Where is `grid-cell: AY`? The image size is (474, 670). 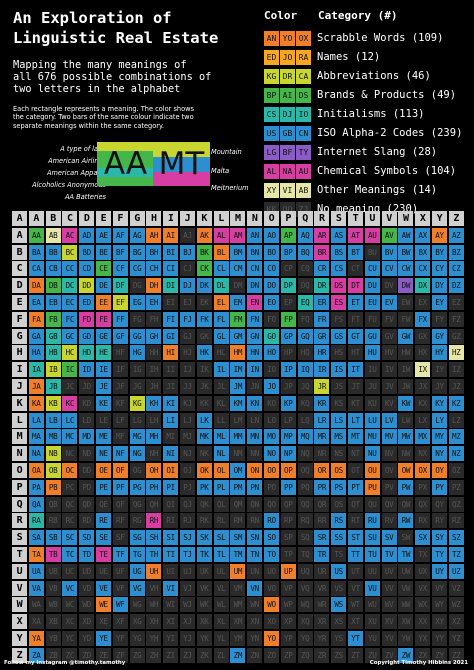
grid-cell: AY is located at coordinates (439, 235).